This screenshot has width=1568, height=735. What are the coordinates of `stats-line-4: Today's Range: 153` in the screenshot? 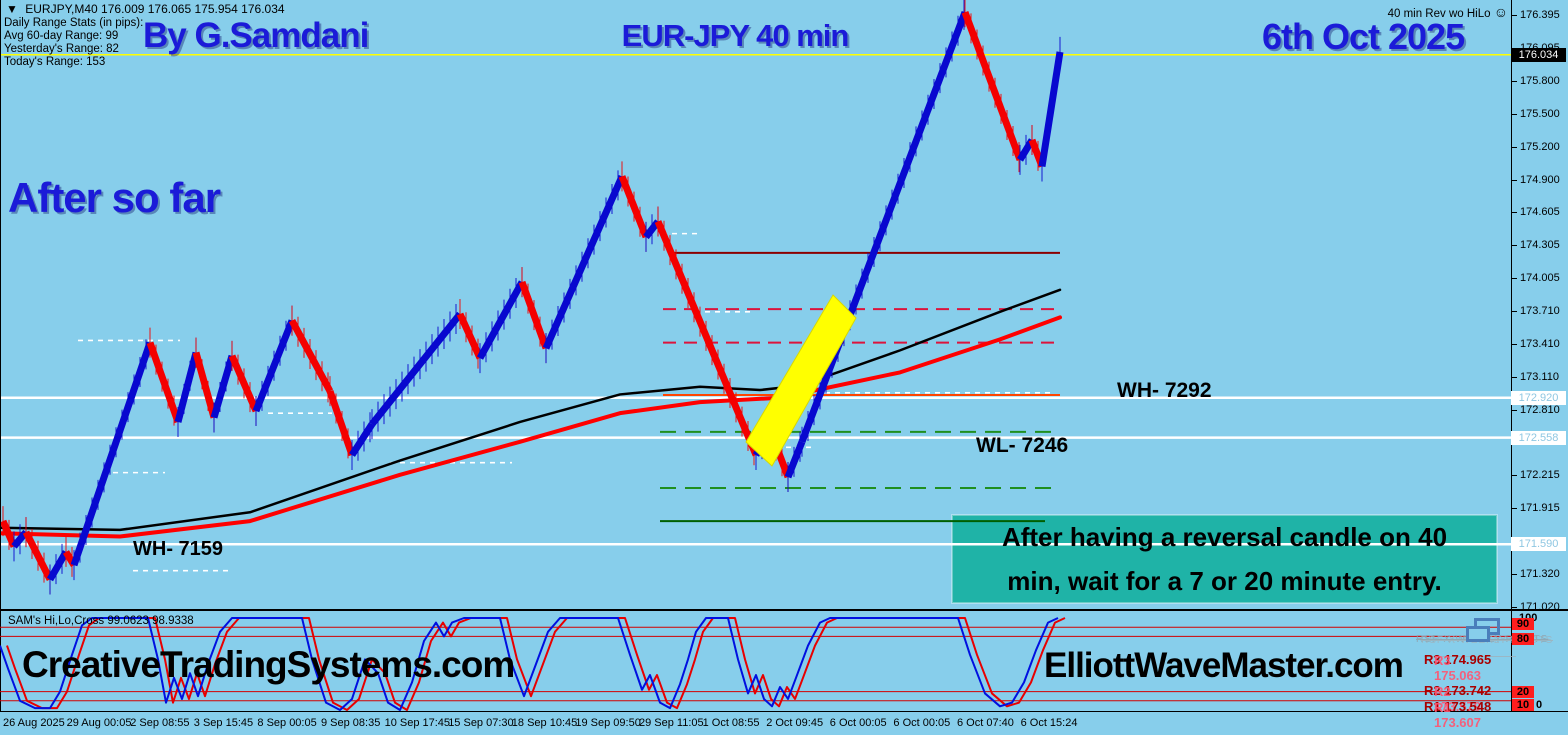 It's located at (55, 62).